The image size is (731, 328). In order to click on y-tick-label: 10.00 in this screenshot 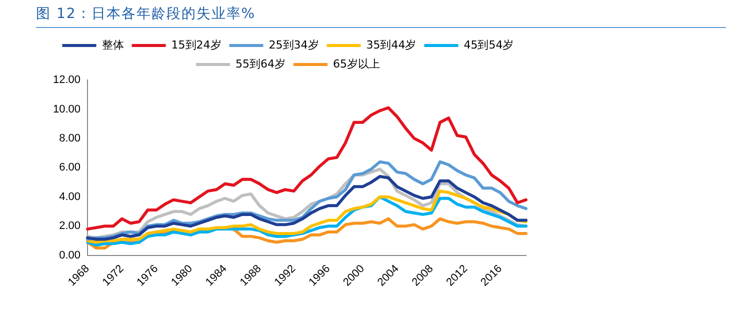, I will do `click(66, 109)`.